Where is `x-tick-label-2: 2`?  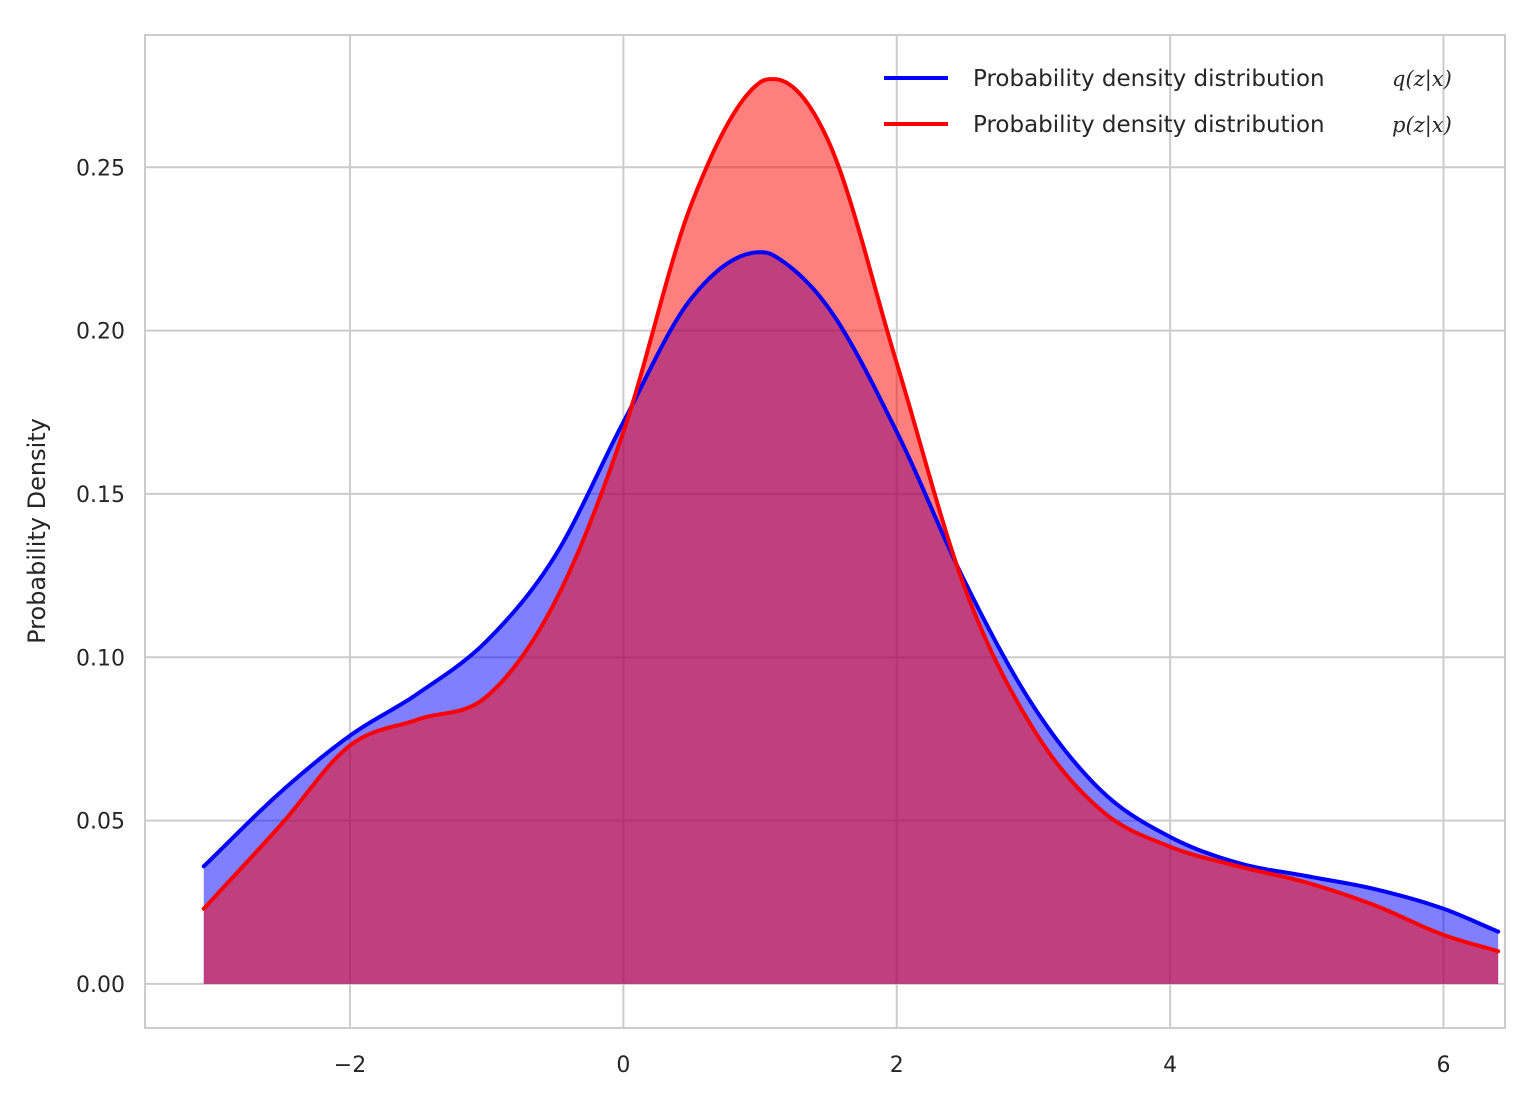 x-tick-label-2: 2 is located at coordinates (897, 1065).